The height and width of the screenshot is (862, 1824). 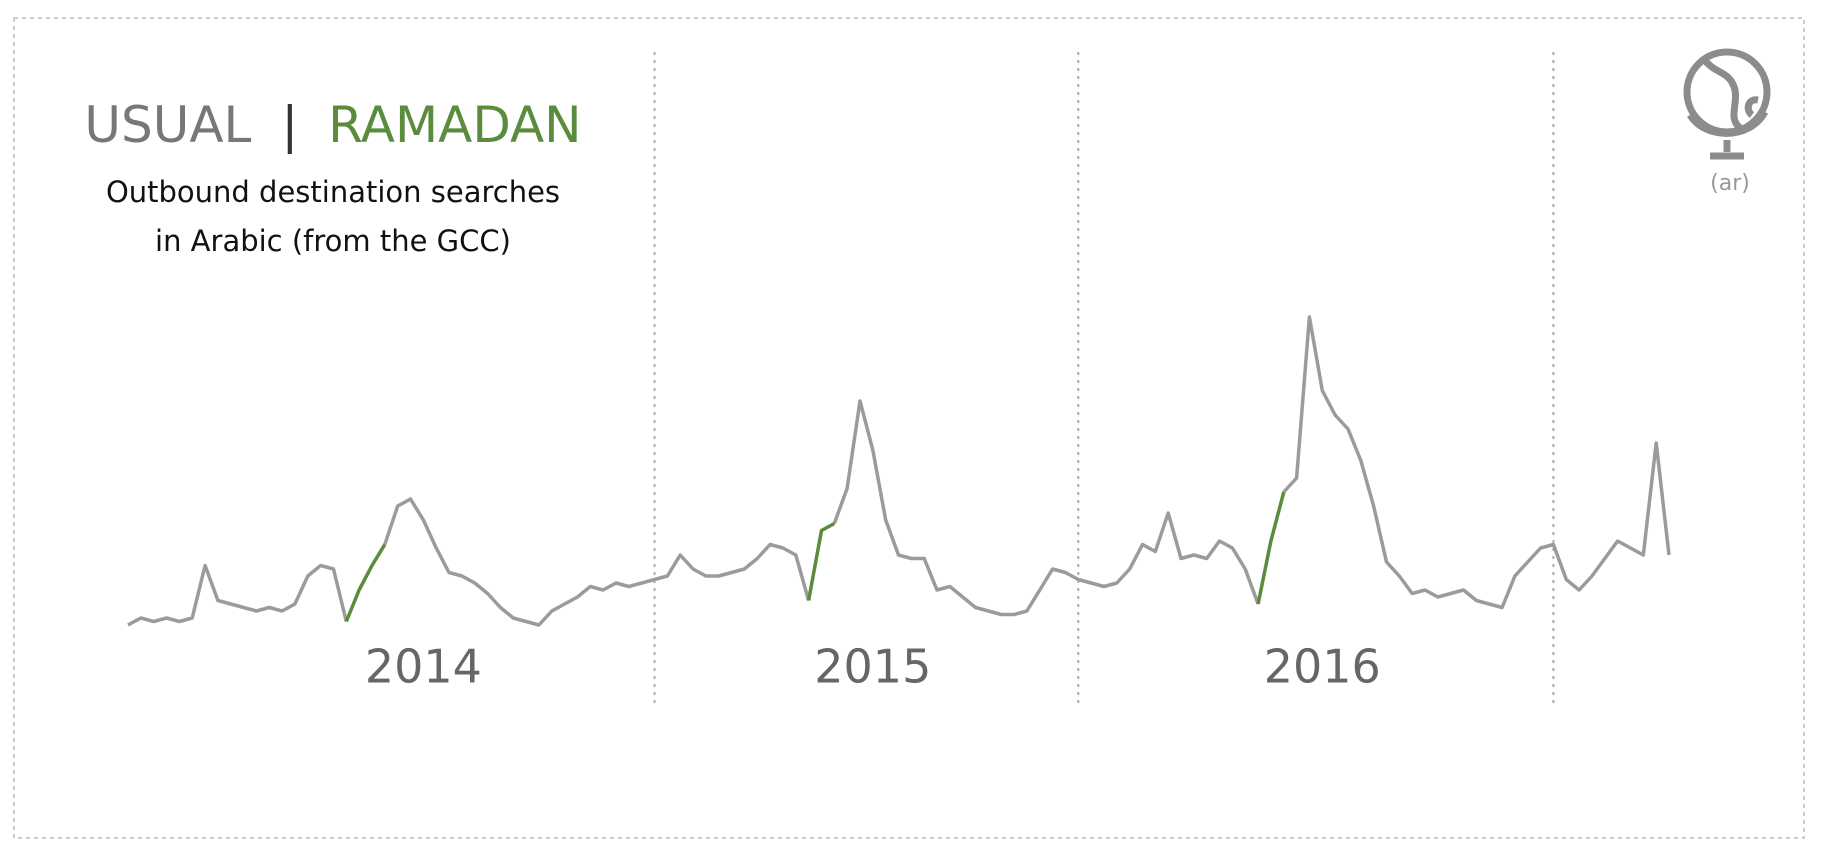 I want to click on legend-usual: USUAL, so click(x=167, y=125).